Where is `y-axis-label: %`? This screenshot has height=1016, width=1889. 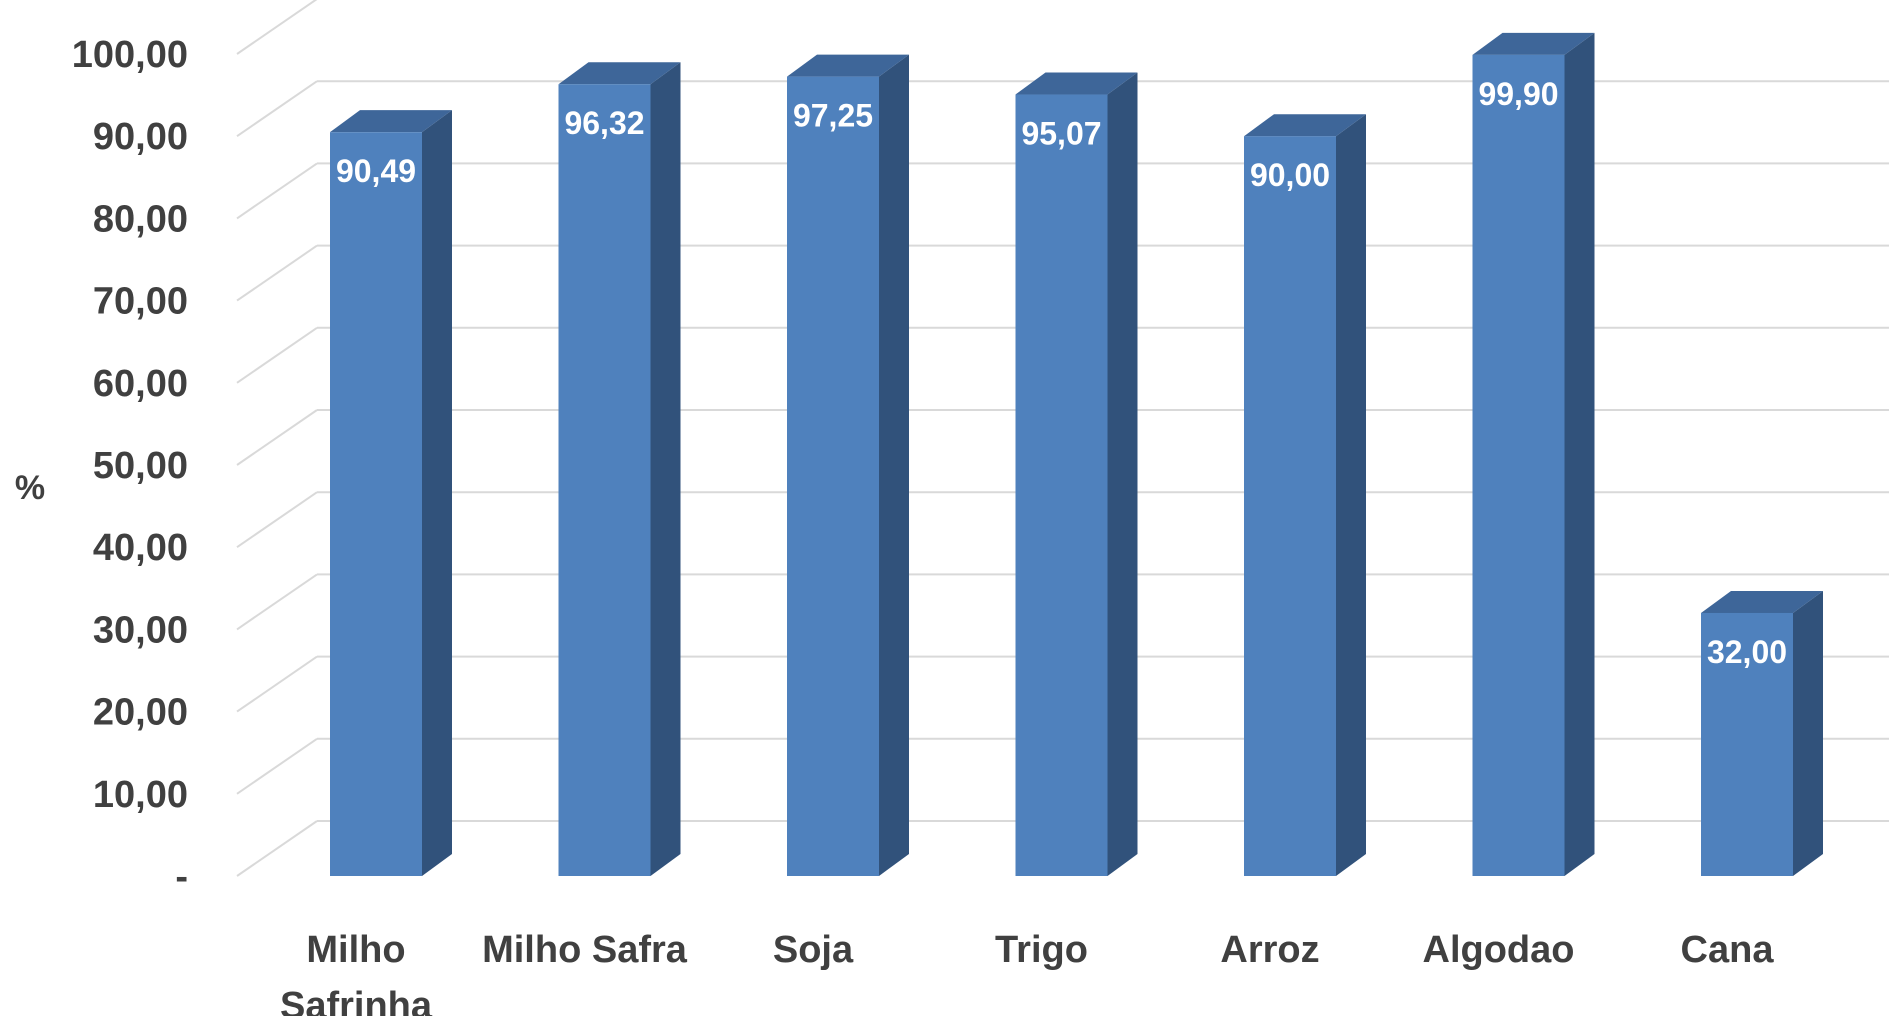 y-axis-label: % is located at coordinates (30, 488).